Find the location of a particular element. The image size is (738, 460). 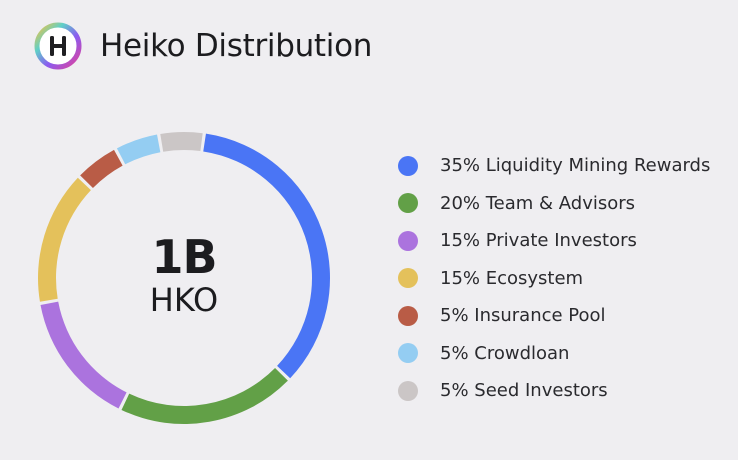

legend-label: 5% Insurance Pool is located at coordinates (523, 316).